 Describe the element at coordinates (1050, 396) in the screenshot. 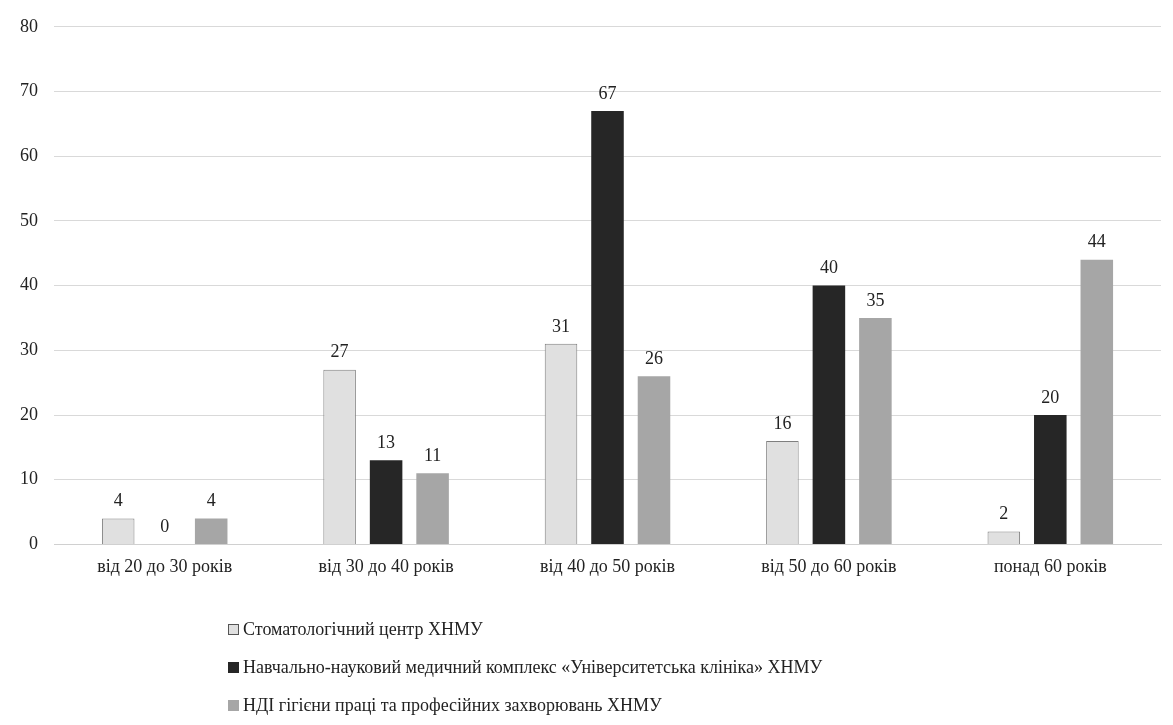

I see `data-label: 20` at that location.